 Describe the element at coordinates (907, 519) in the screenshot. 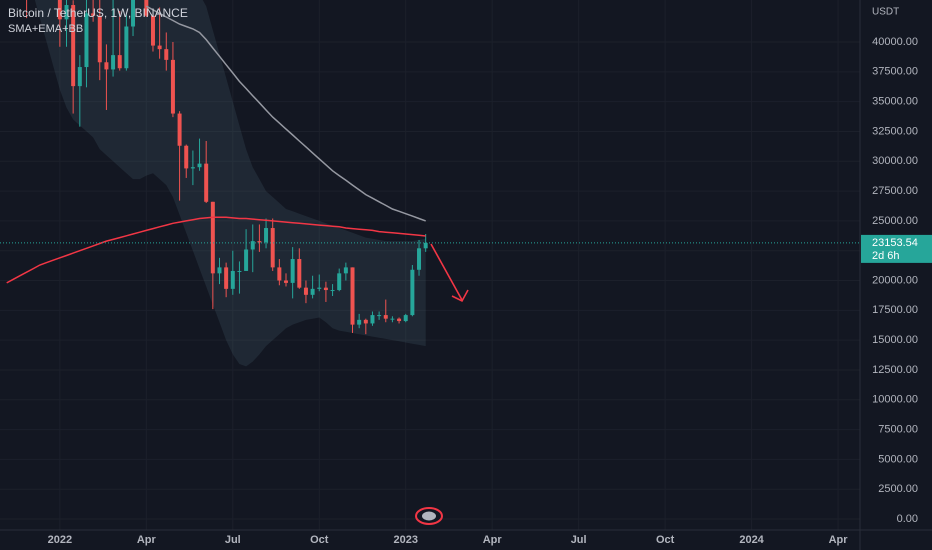

I see `y-tick-label: 0.00` at that location.